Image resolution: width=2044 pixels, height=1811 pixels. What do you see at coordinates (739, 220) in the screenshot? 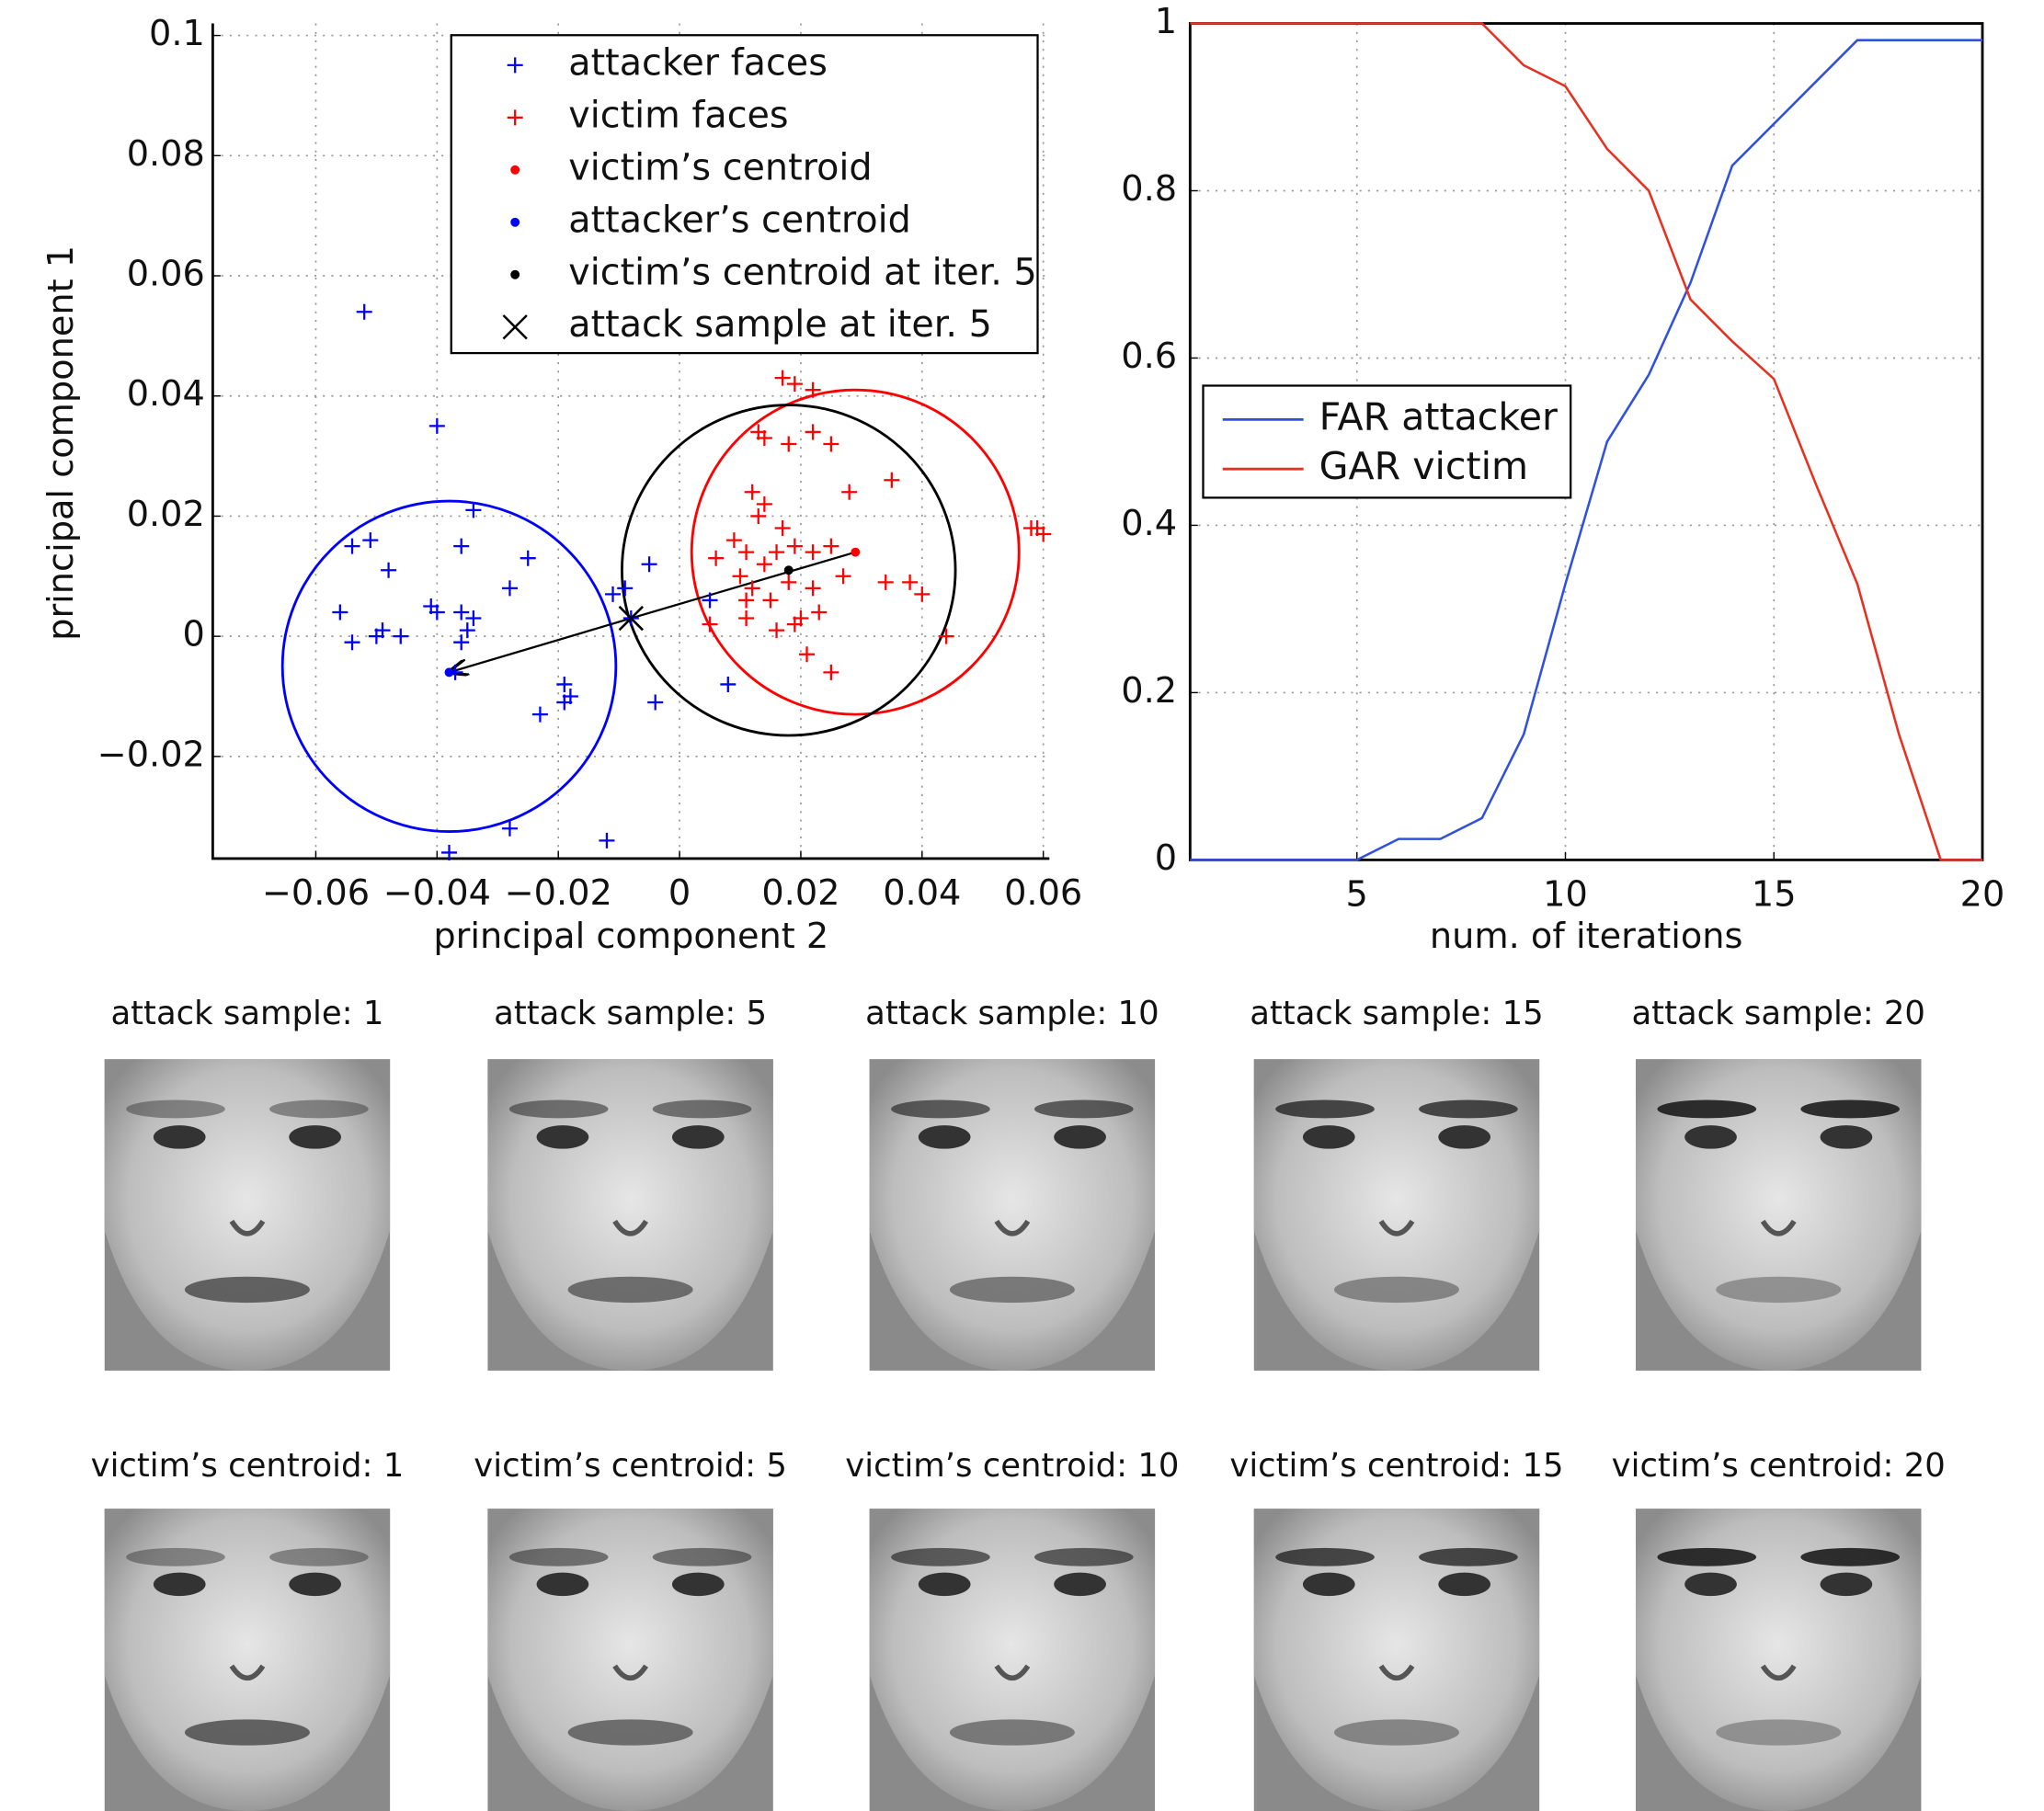
I see `legend-label: attacker’s centroid` at bounding box center [739, 220].